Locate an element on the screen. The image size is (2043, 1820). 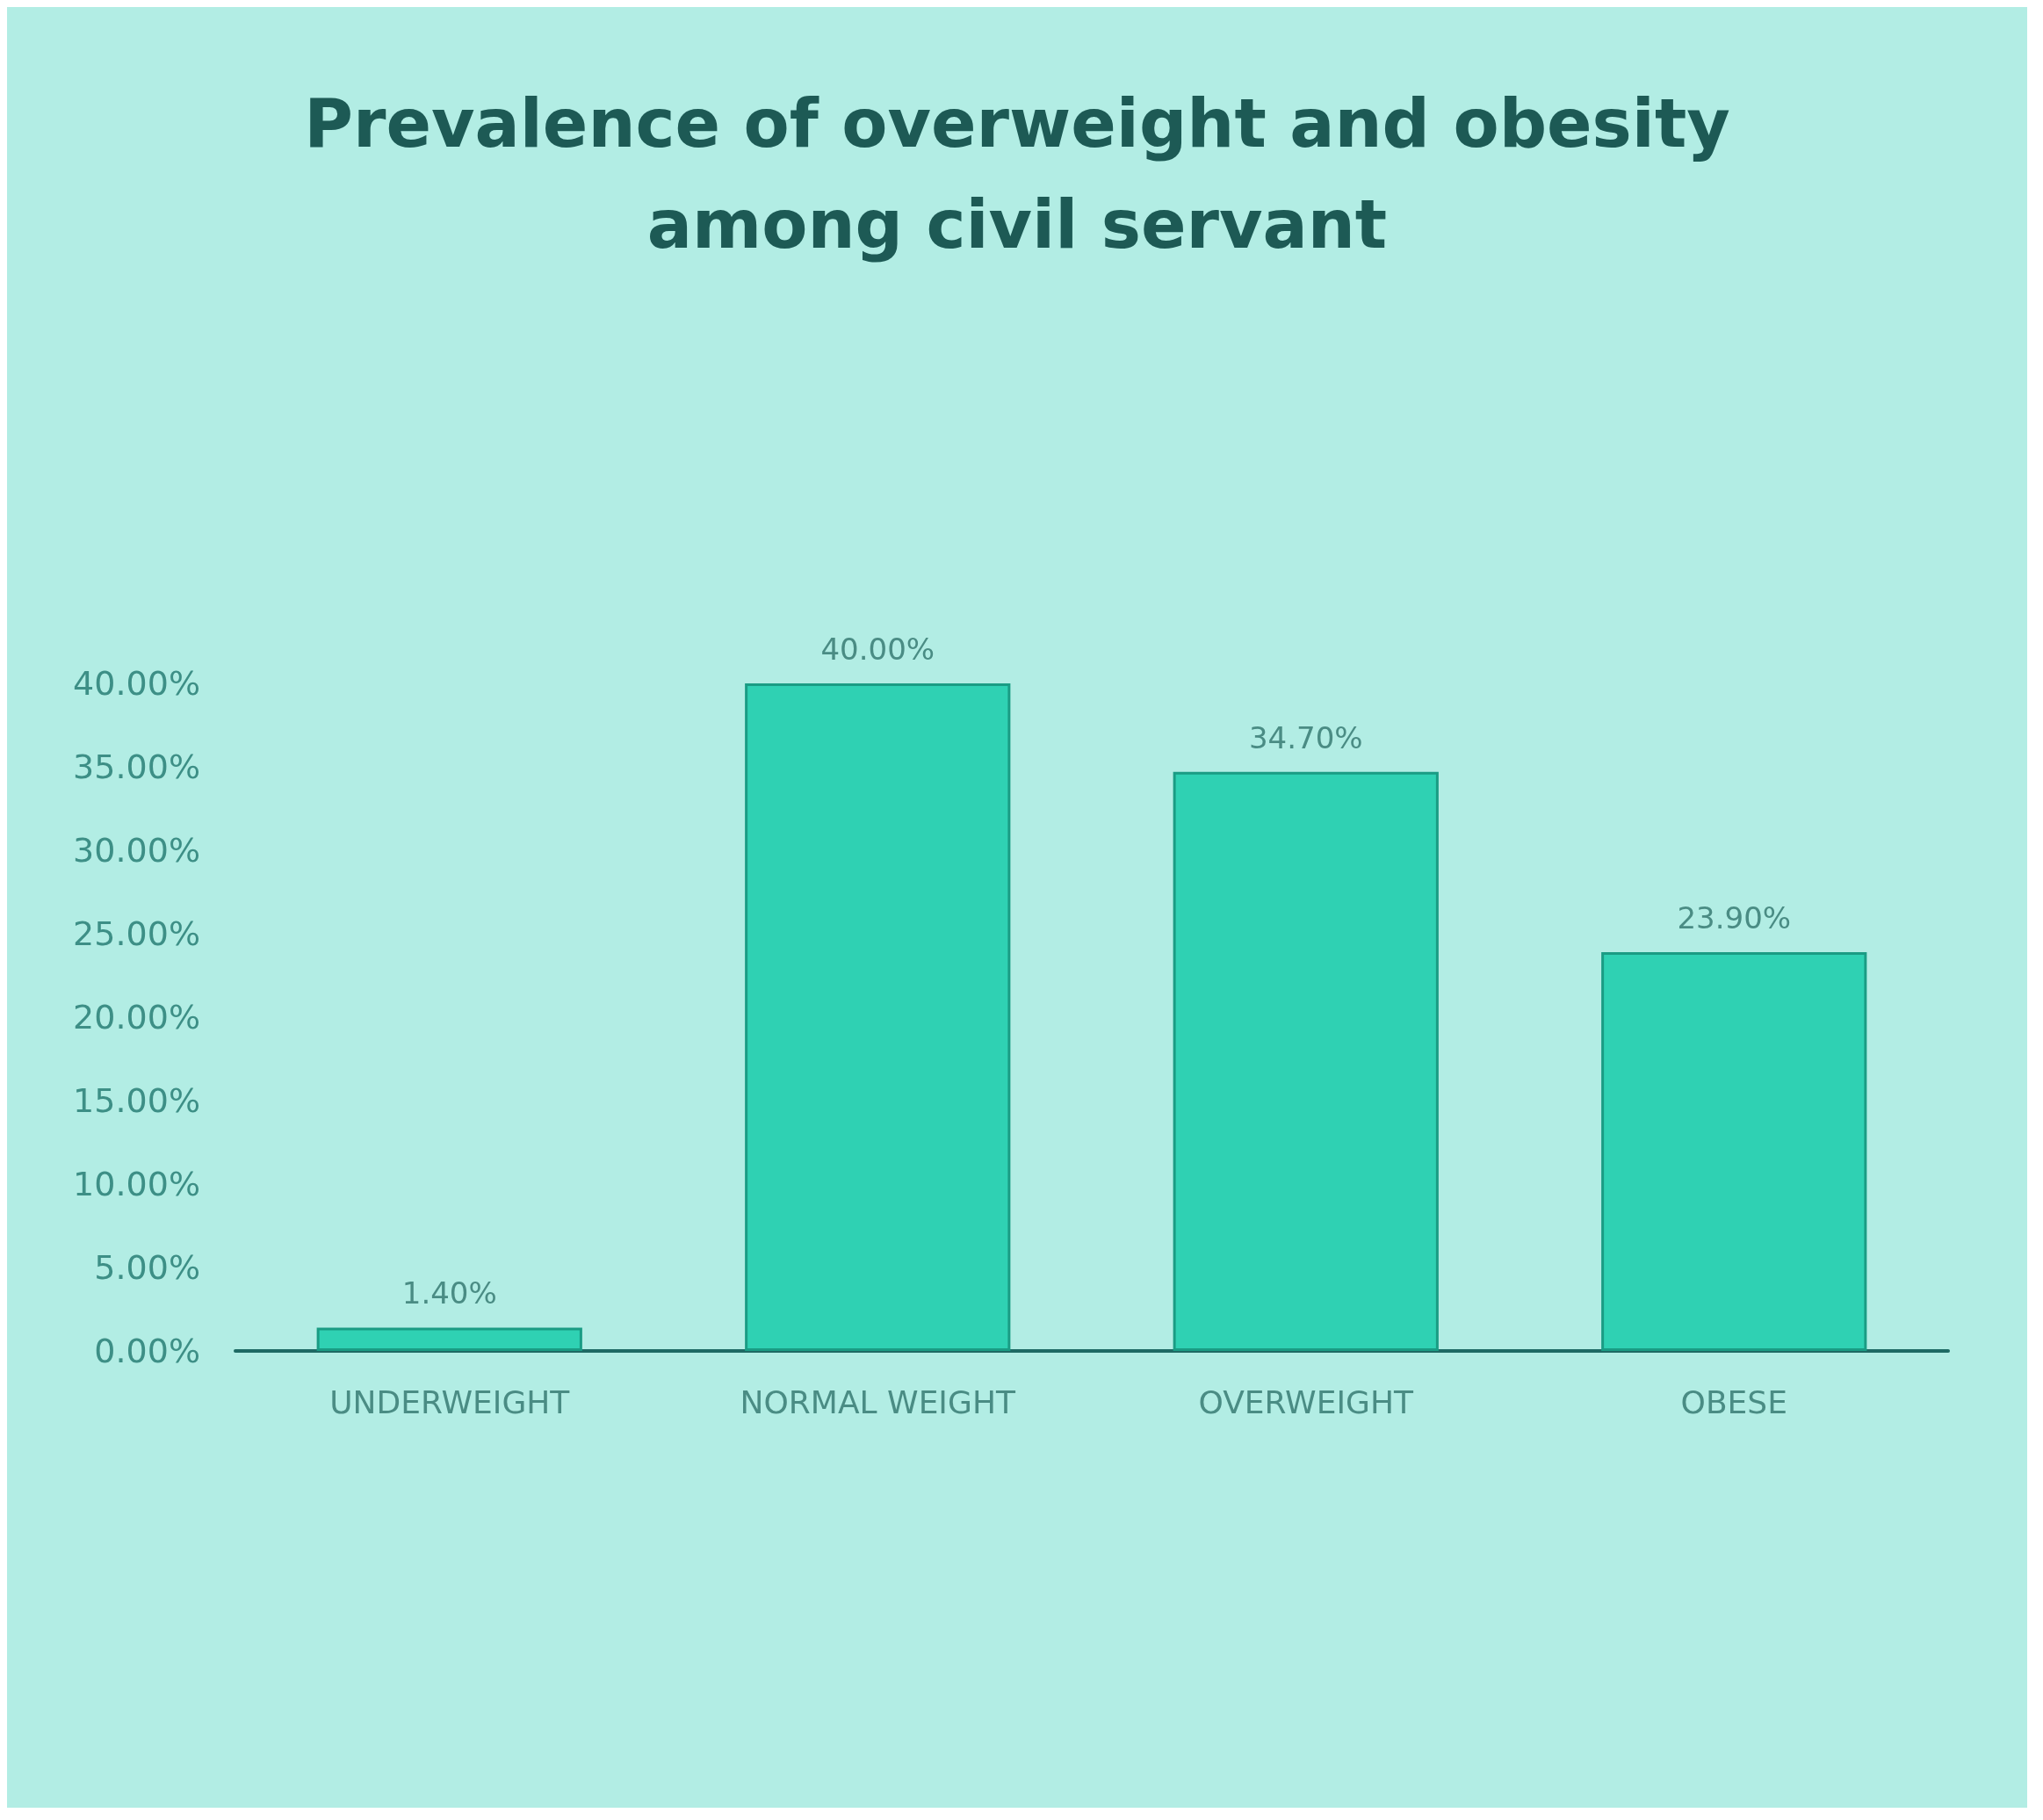
x-tick-label: NORMAL WEIGHT is located at coordinates (878, 1401).